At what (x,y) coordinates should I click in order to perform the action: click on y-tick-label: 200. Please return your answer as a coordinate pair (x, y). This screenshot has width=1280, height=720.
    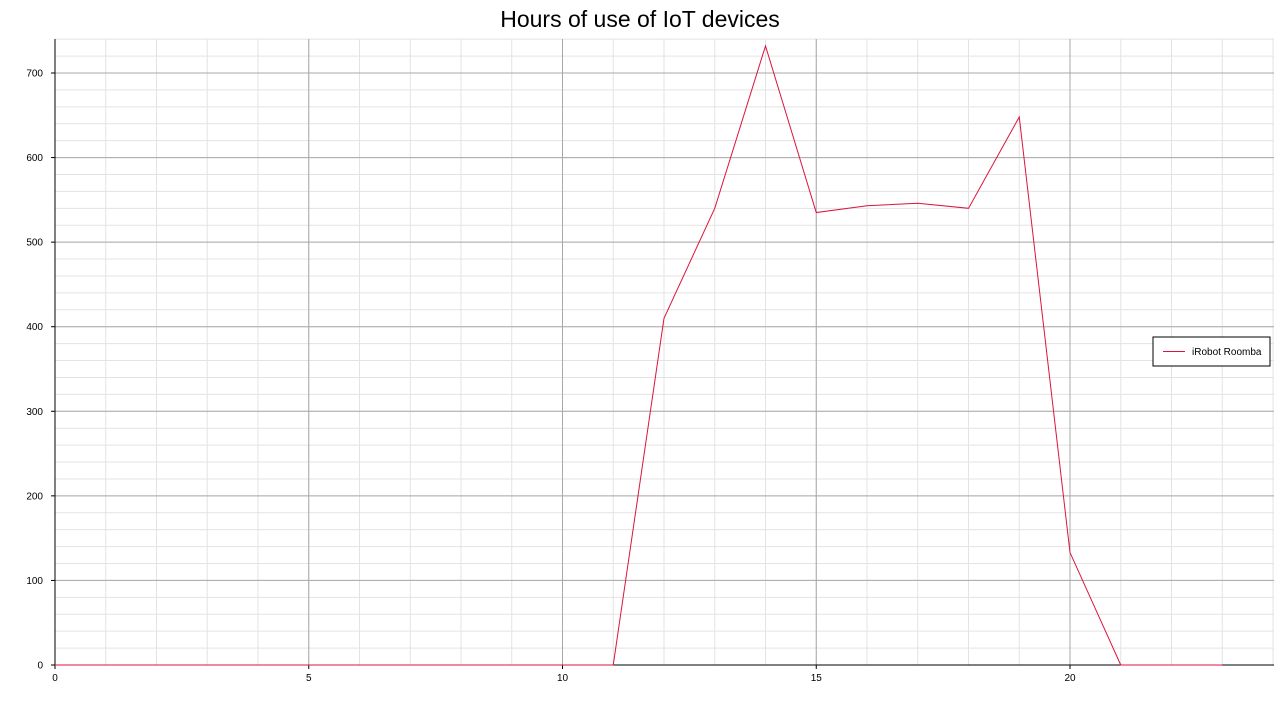
    Looking at the image, I should click on (34, 496).